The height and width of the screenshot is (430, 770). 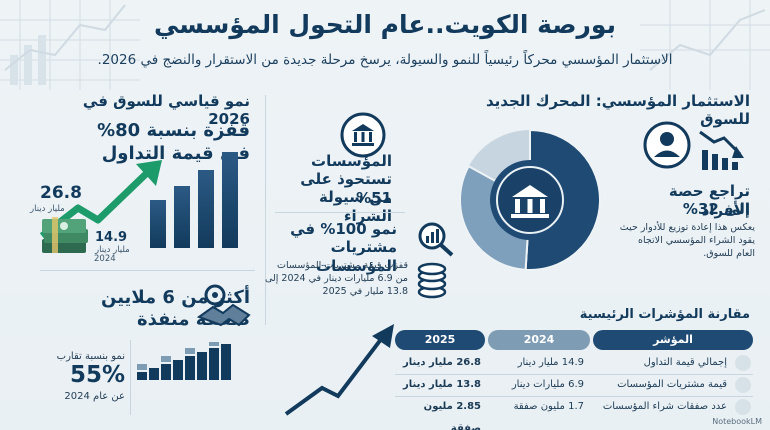 What do you see at coordinates (343, 229) in the screenshot?
I see `growth-line1: نمو 100% في` at bounding box center [343, 229].